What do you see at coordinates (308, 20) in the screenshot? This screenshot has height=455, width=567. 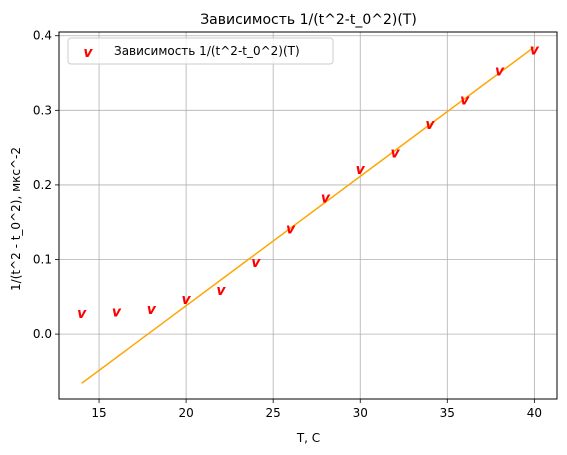 I see `chart-title: Зависимость 1/(t^2-t_0^2)(T)` at bounding box center [308, 20].